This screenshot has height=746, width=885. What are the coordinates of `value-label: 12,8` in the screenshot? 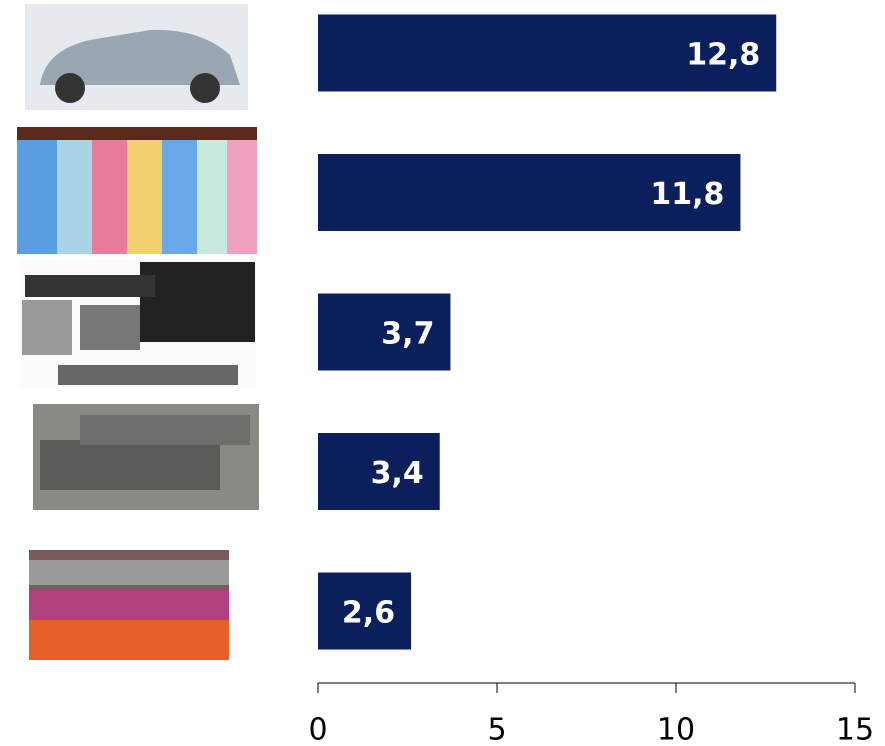 It's located at (723, 55).